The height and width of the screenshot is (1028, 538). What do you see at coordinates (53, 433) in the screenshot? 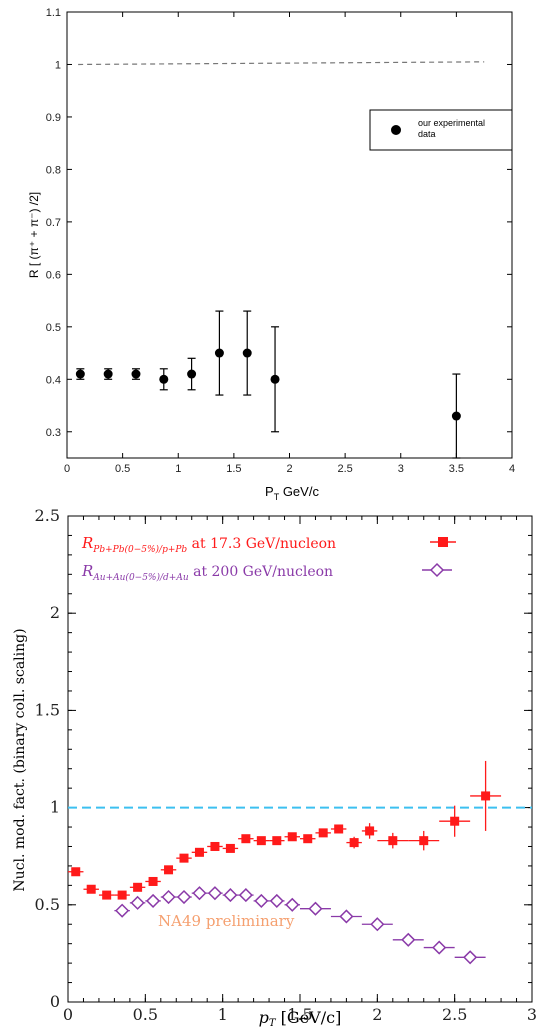
I see `top-y-tick-label: 0.3` at bounding box center [53, 433].